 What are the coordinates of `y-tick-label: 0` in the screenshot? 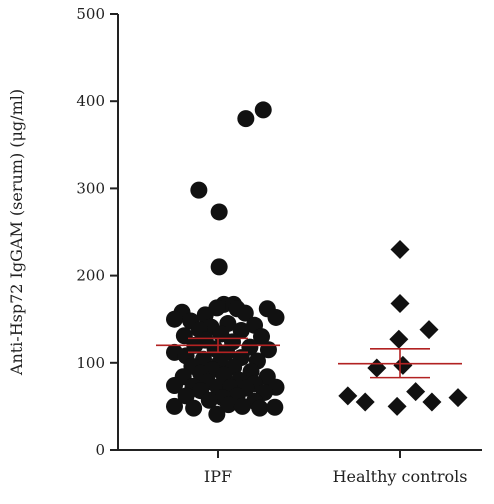 It's located at (100, 450).